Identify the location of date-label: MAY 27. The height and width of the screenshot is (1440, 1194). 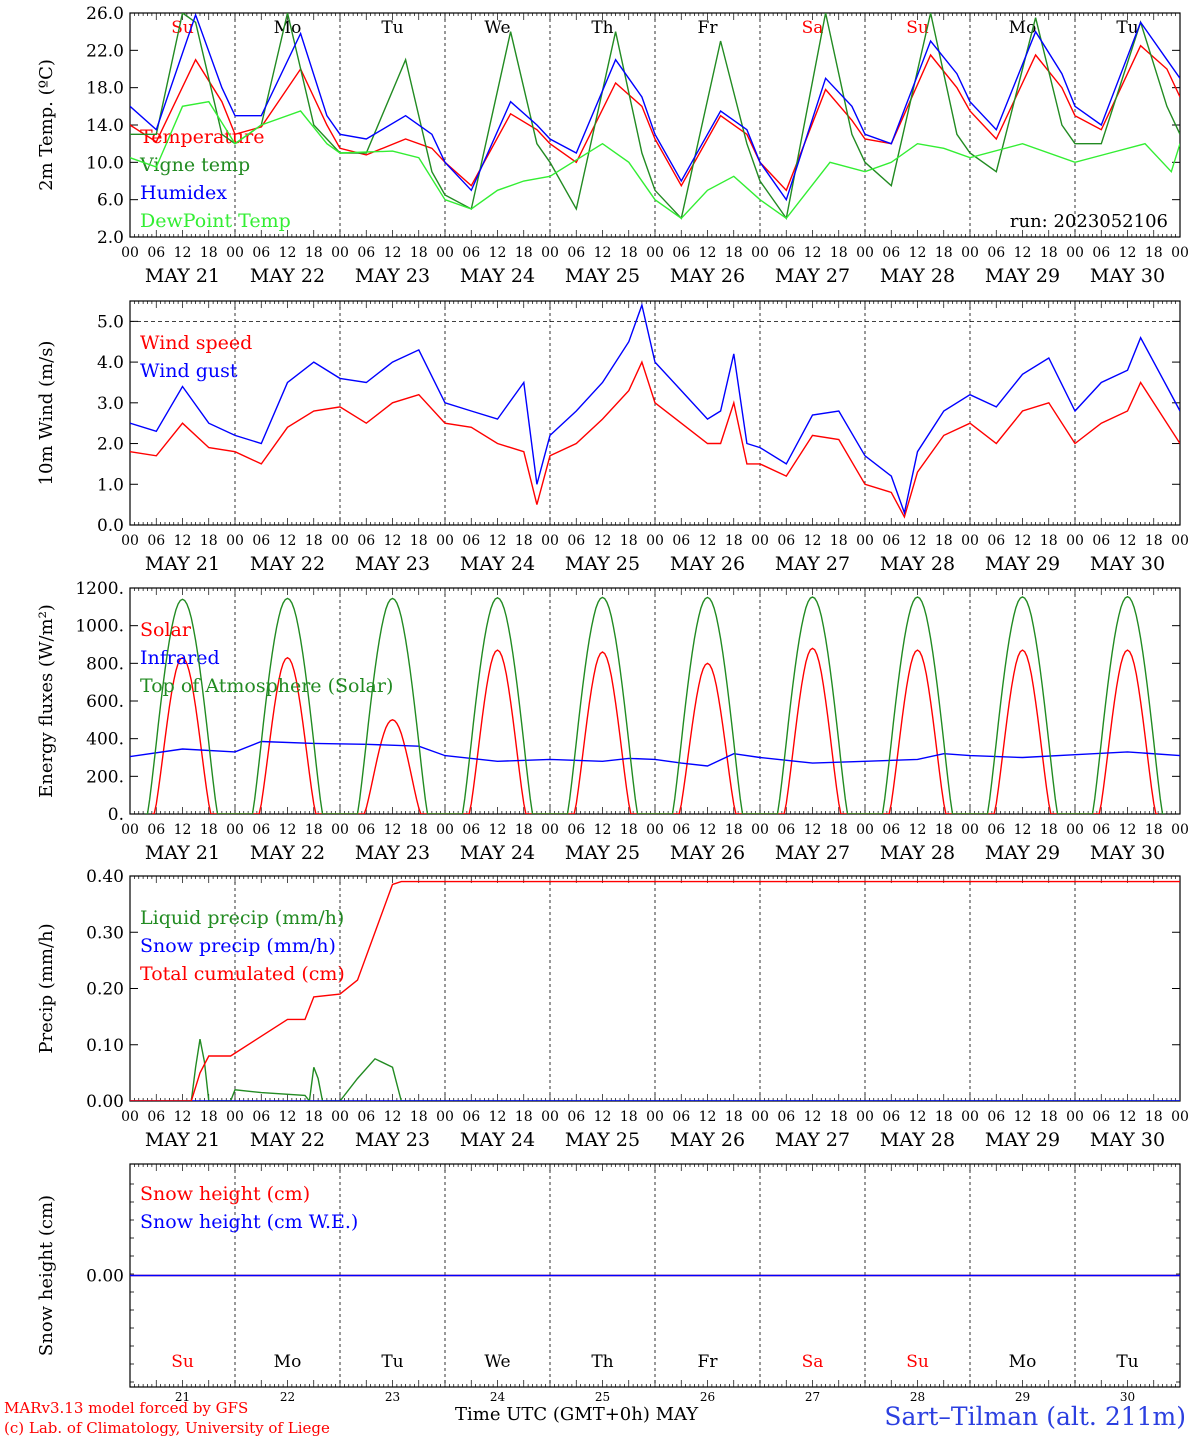
(812, 1140).